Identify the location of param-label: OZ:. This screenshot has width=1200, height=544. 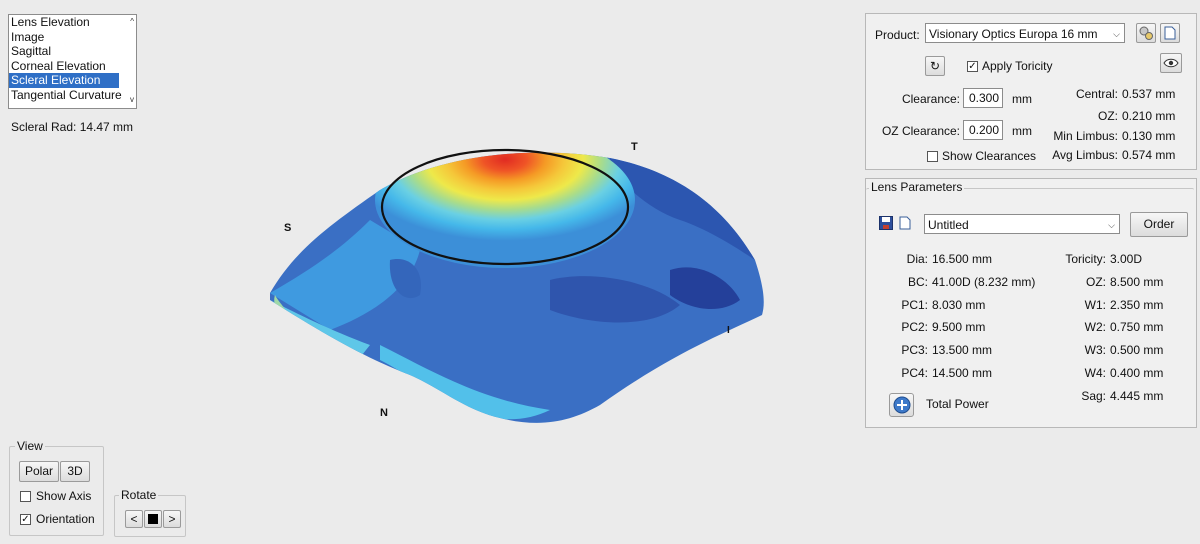
(1096, 282).